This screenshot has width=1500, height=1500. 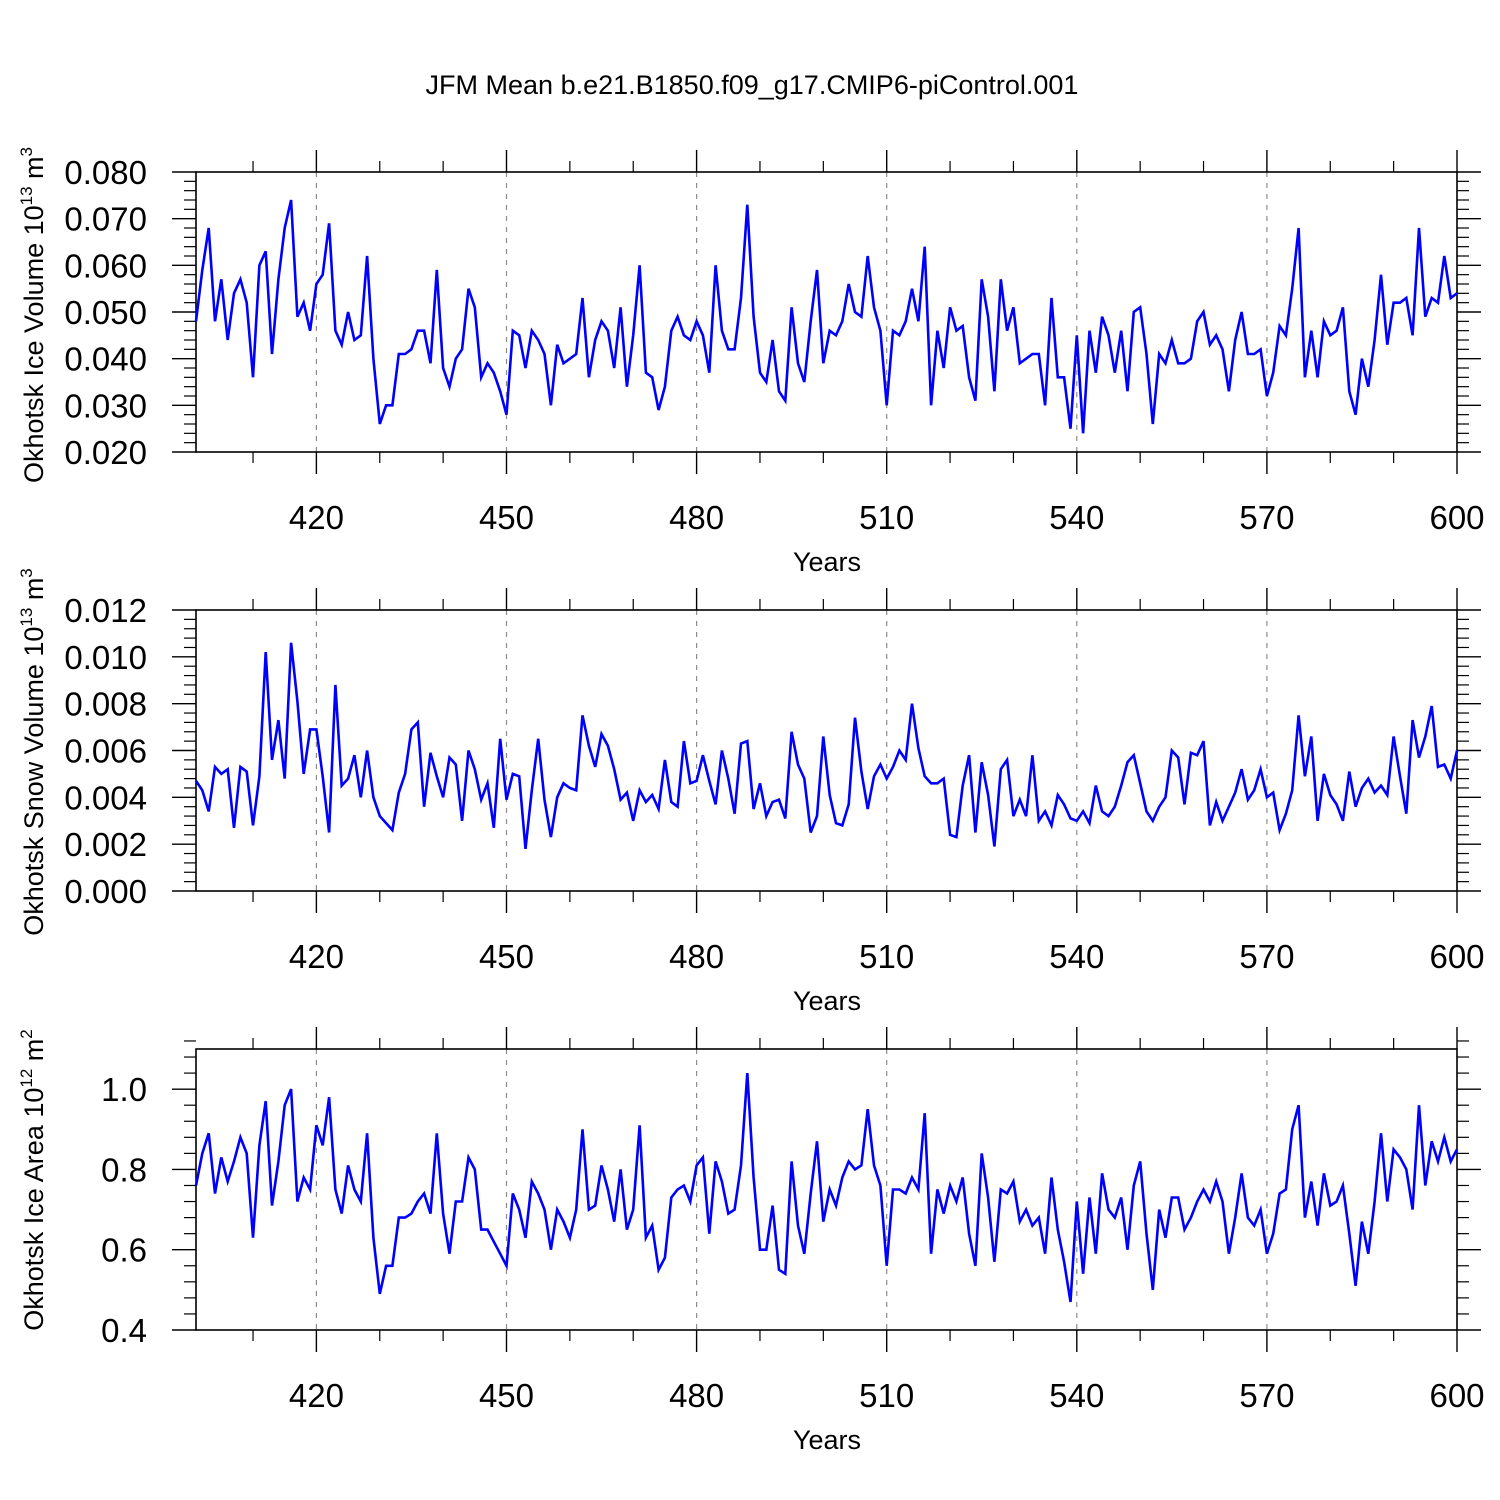 What do you see at coordinates (105, 172) in the screenshot?
I see `y-tick-label: 0.080` at bounding box center [105, 172].